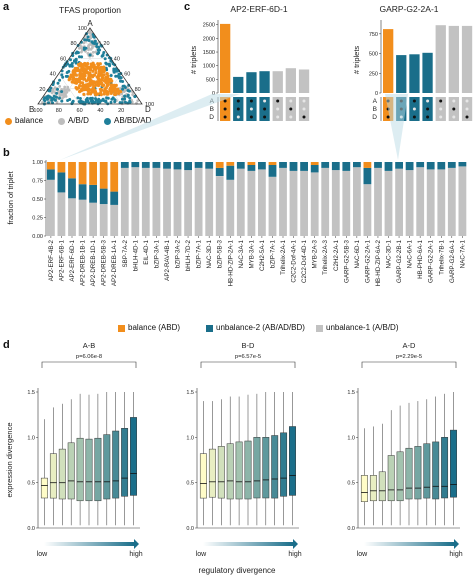  Describe the element at coordinates (188, 255) in the screenshot. I see `b-category-label: bHLH-7D-2` at that location.